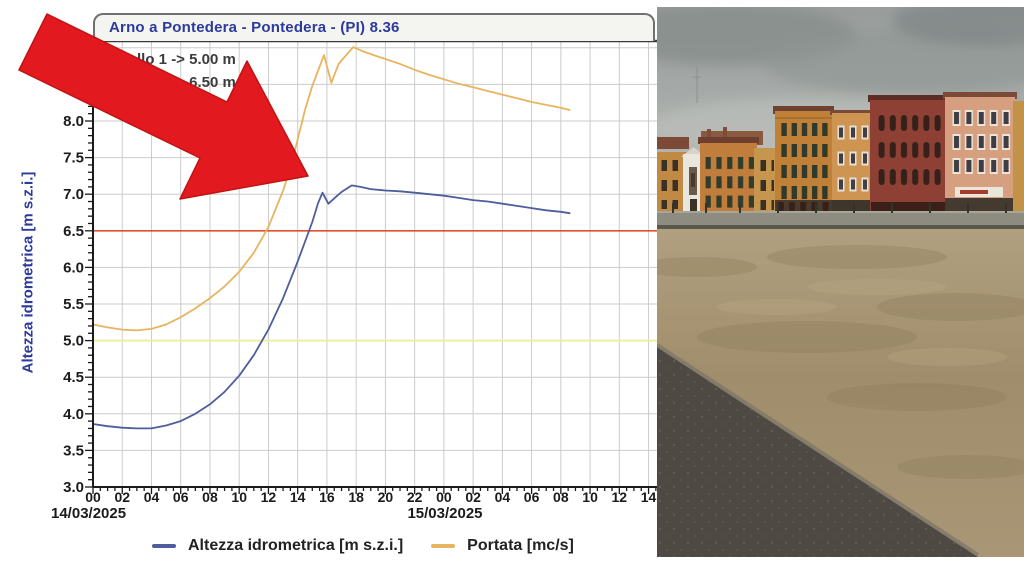  I want to click on y-tick-label: 6.0, so click(73, 267).